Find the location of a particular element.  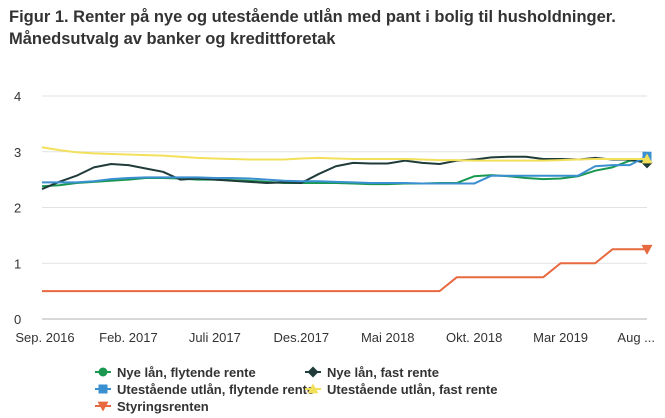

y-tick-label: 0 is located at coordinates (17, 319).